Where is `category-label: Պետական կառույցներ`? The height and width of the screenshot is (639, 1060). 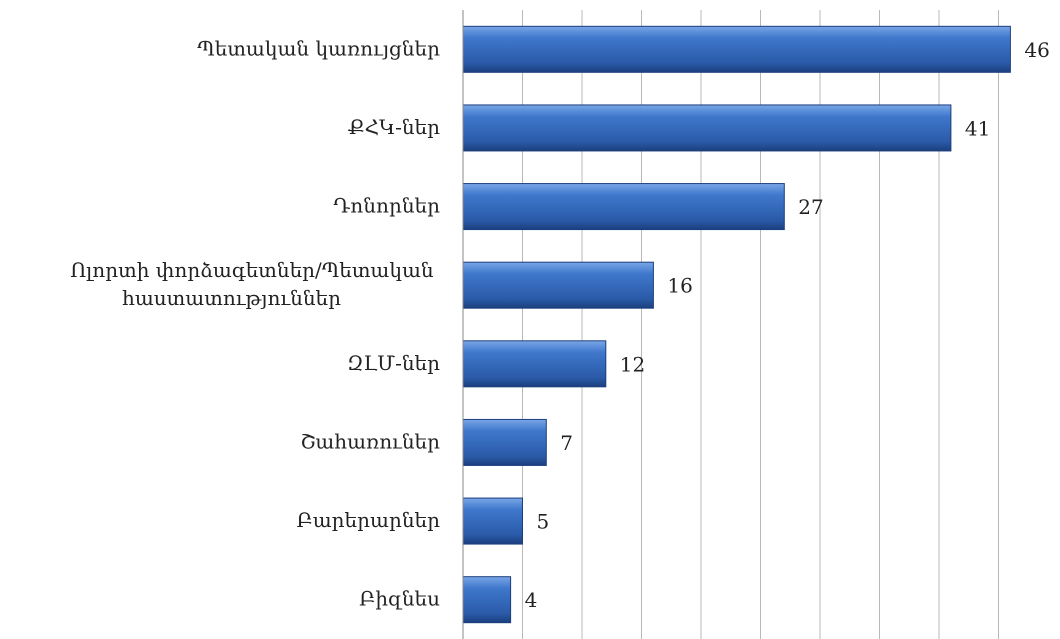 category-label: Պետական կառույցներ is located at coordinates (318, 48).